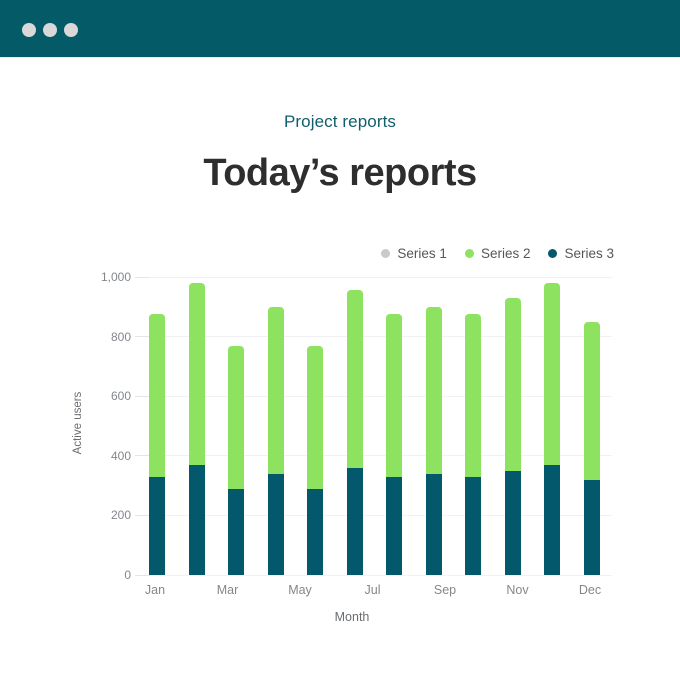 Image resolution: width=680 pixels, height=680 pixels. What do you see at coordinates (445, 590) in the screenshot?
I see `x-tick-label-sep: Sep` at bounding box center [445, 590].